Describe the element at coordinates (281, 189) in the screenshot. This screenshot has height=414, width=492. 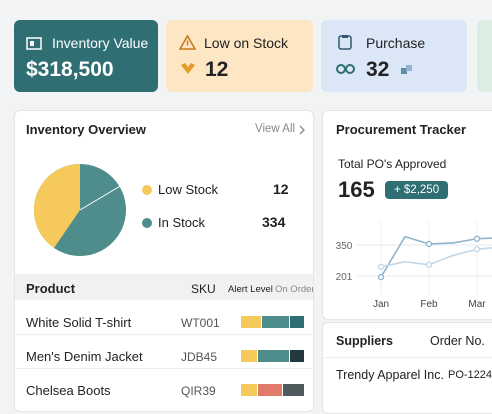
I see `legend-value: 12` at that location.